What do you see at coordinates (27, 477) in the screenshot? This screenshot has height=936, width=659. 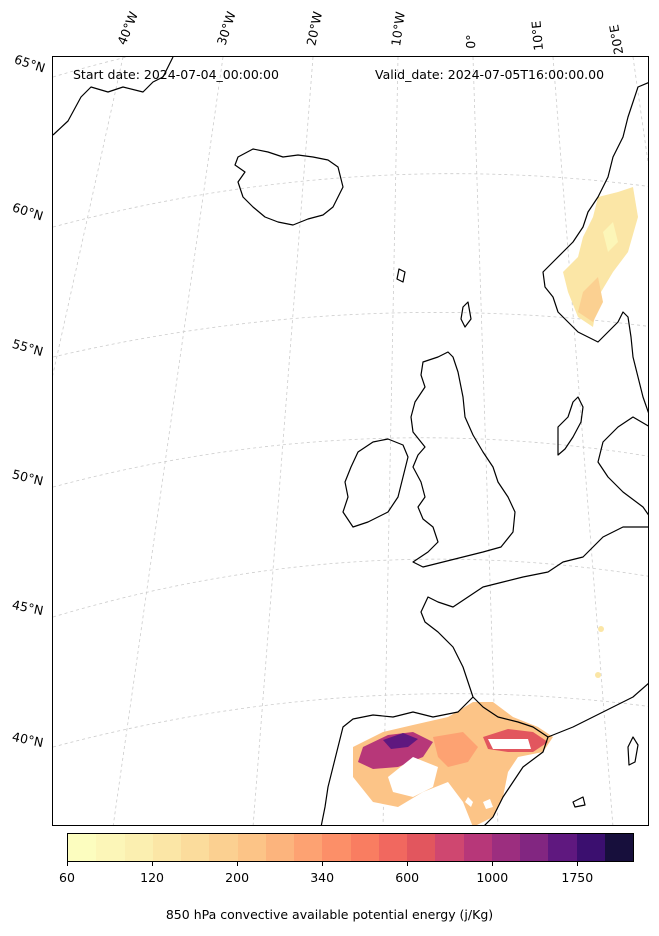 I see `lat-label-50n: 50°N` at bounding box center [27, 477].